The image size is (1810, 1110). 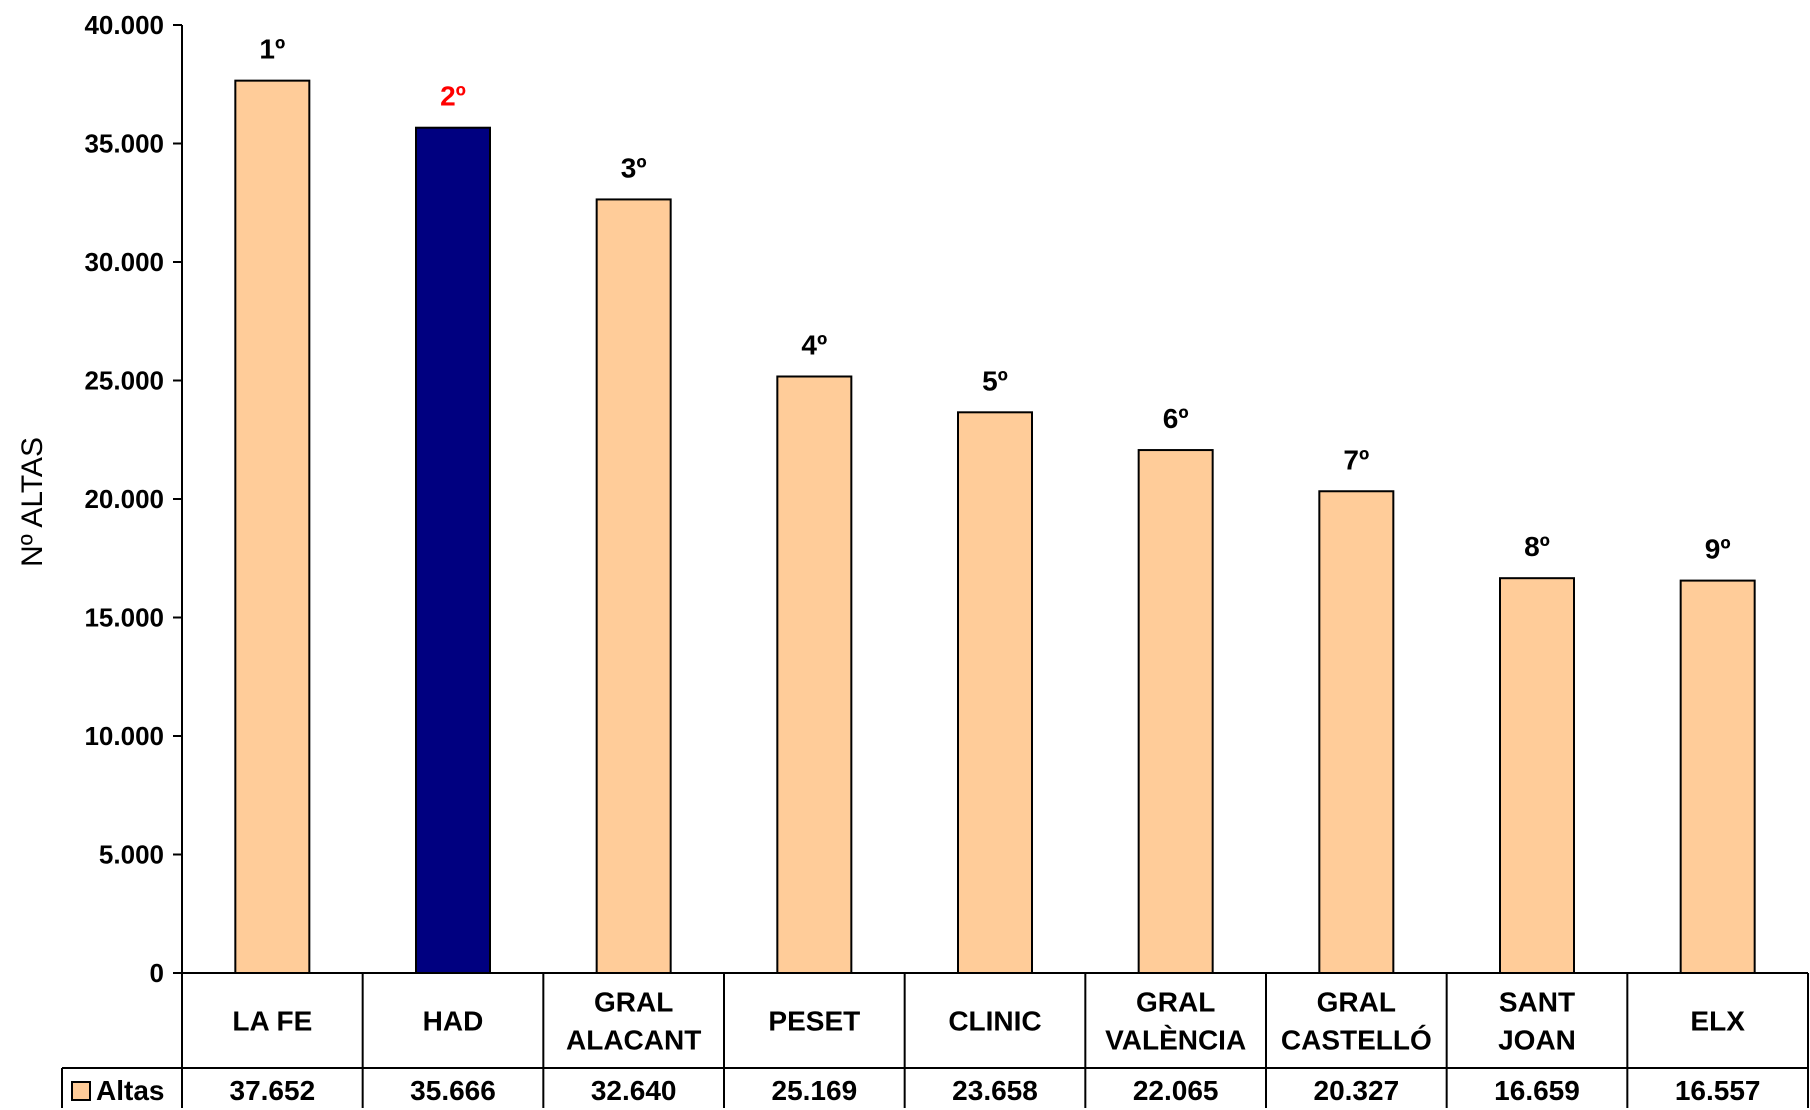 I want to click on y-tick-label: 25.000, so click(x=124, y=381).